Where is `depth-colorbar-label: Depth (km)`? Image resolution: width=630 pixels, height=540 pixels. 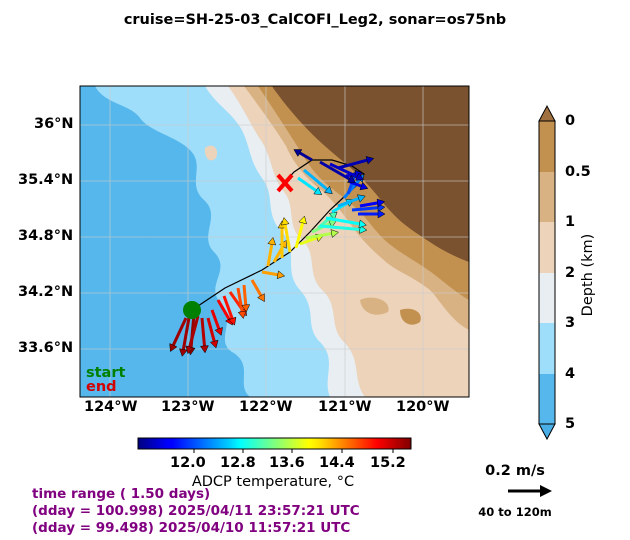
depth-colorbar-label: Depth (km) is located at coordinates (588, 275).